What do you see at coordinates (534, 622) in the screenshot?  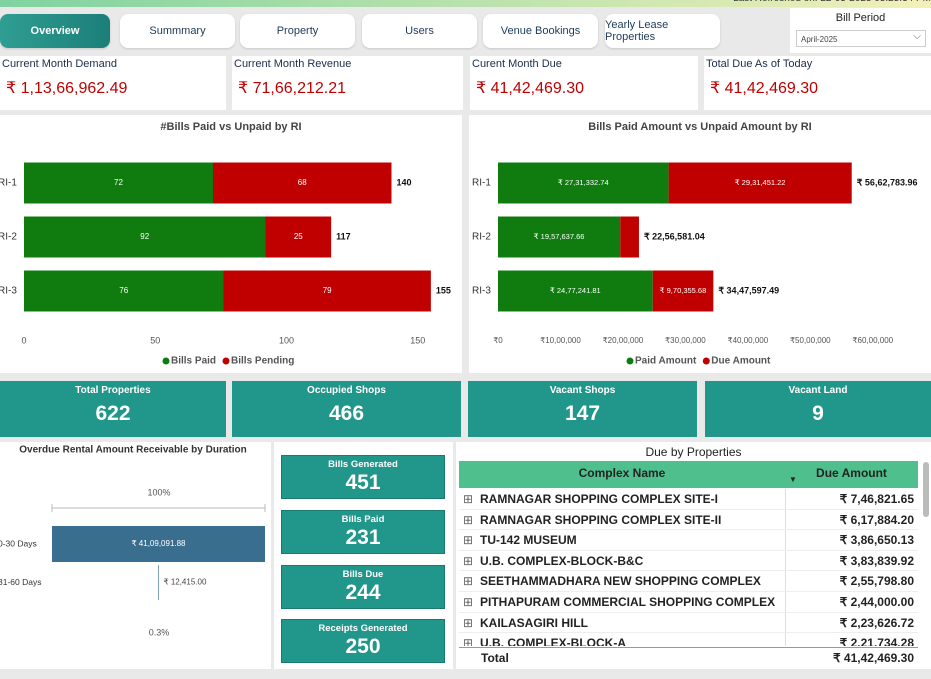 I see `cell: KAILASAGIRI HILL` at bounding box center [534, 622].